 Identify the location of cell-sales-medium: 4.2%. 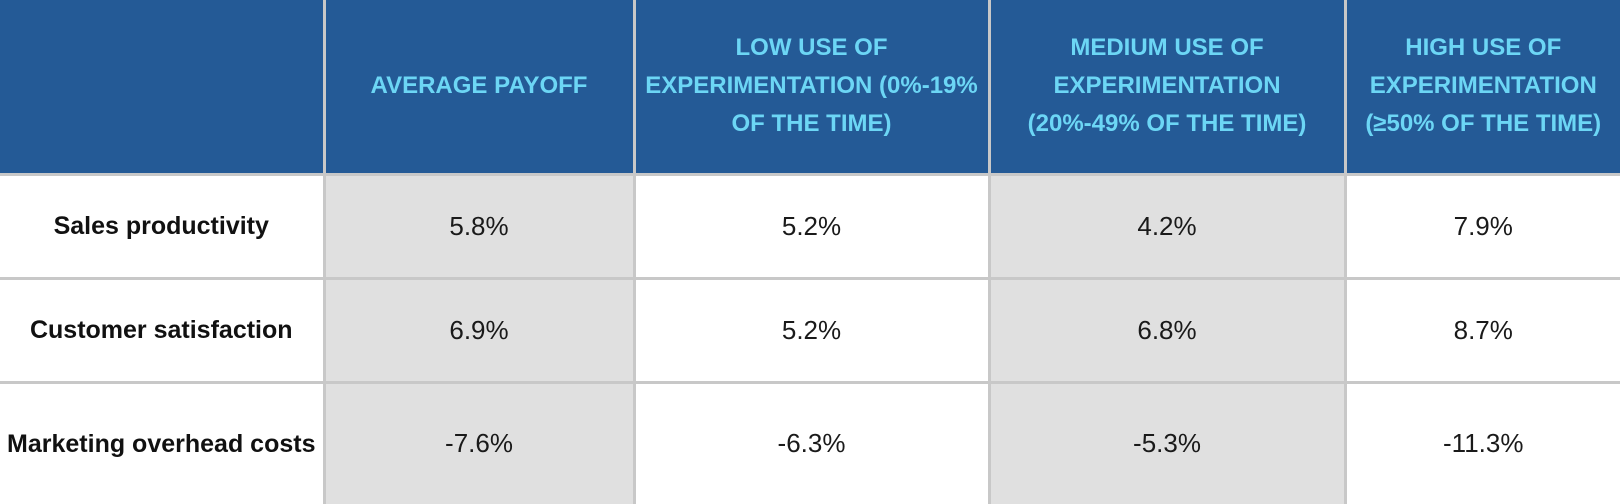
(1166, 225).